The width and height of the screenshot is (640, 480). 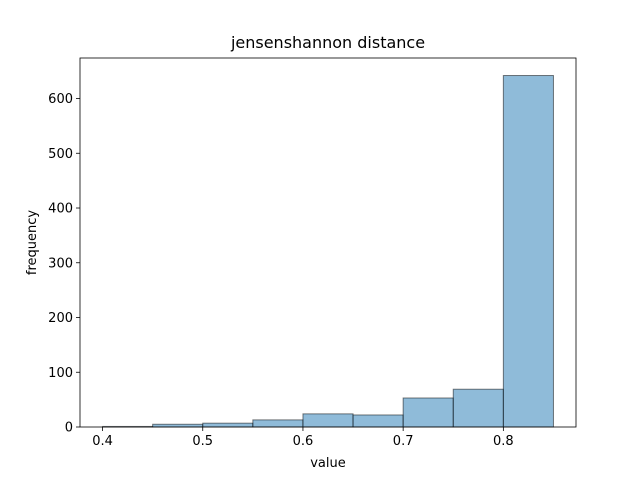 What do you see at coordinates (328, 463) in the screenshot?
I see `x-axis-label: value` at bounding box center [328, 463].